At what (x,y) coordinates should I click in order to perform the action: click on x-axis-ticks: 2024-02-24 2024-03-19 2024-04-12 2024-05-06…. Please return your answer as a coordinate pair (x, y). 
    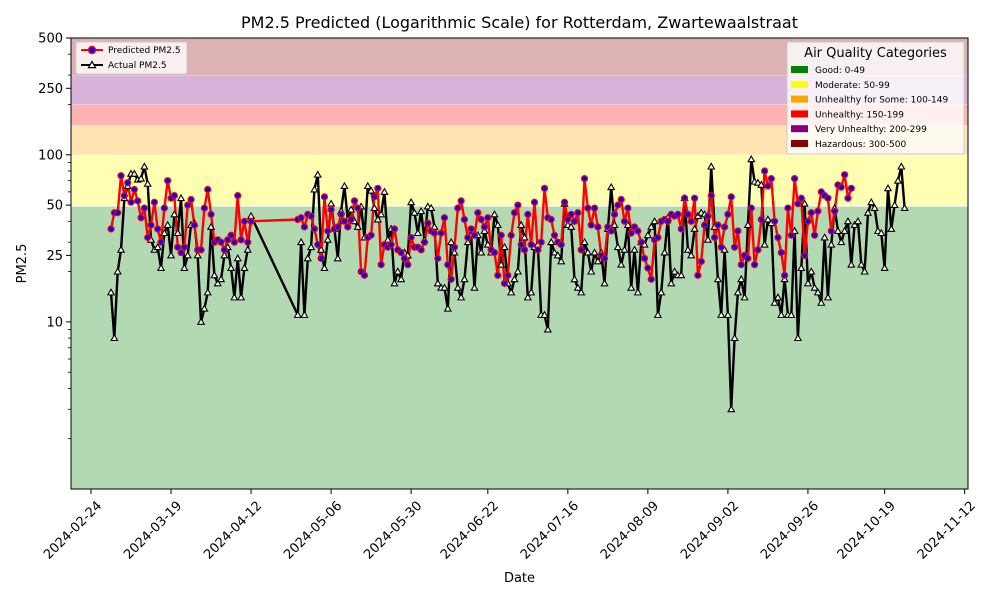
    Looking at the image, I should click on (510, 526).